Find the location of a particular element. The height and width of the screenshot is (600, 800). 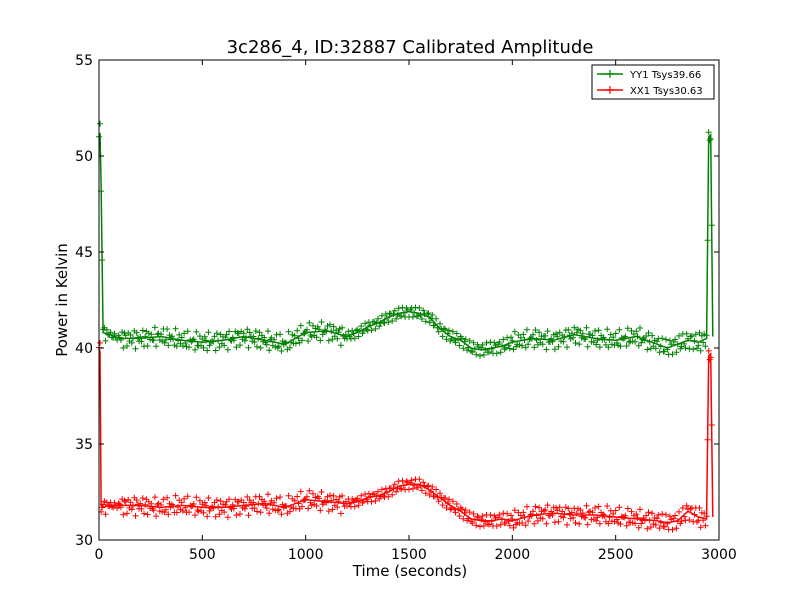

legend-label: XX1 Tsys30.63 is located at coordinates (666, 91).